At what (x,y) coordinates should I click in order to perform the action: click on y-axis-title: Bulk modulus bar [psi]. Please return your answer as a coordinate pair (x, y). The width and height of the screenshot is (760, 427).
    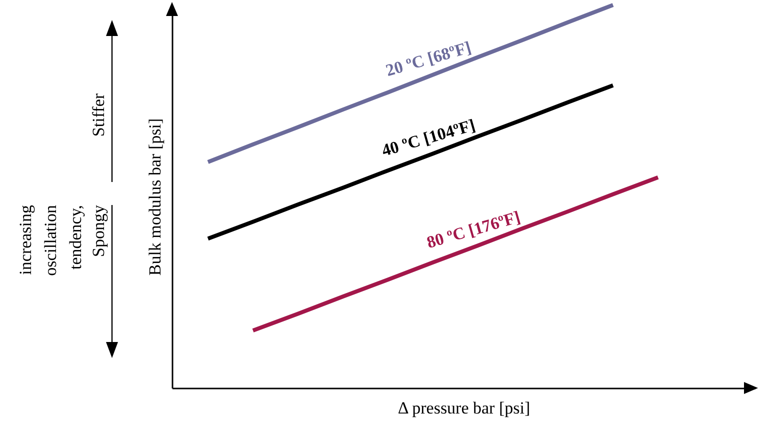
    Looking at the image, I should click on (155, 197).